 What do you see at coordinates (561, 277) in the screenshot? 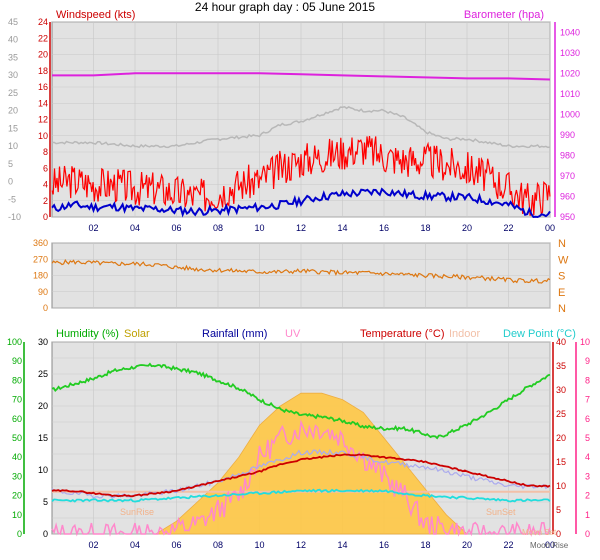
I see `compass-label: S` at bounding box center [561, 277].